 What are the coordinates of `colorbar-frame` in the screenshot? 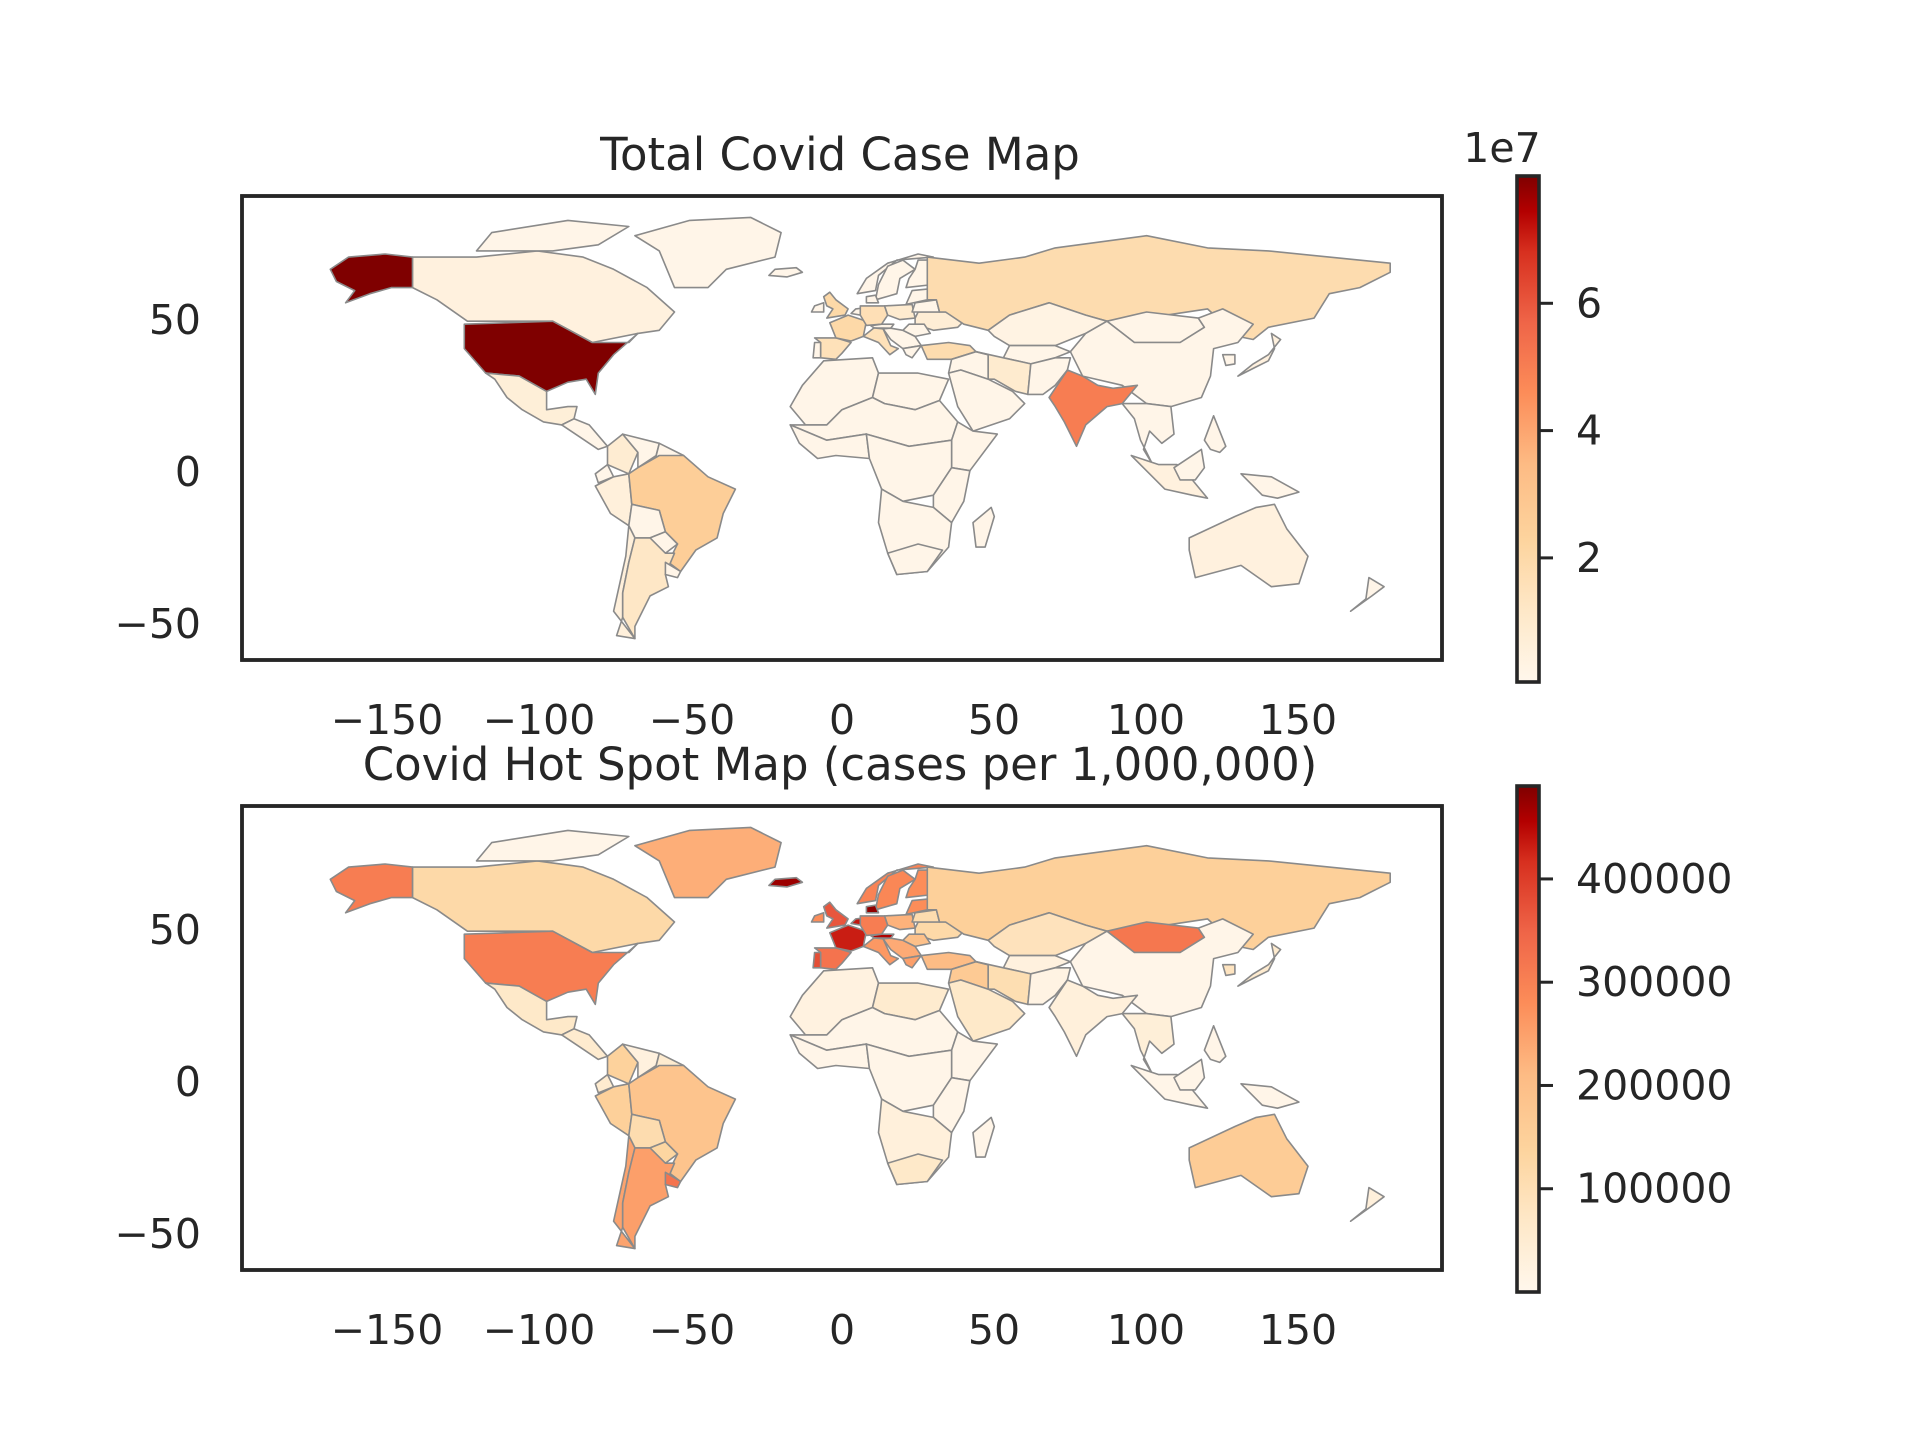 It's located at (1528, 1039).